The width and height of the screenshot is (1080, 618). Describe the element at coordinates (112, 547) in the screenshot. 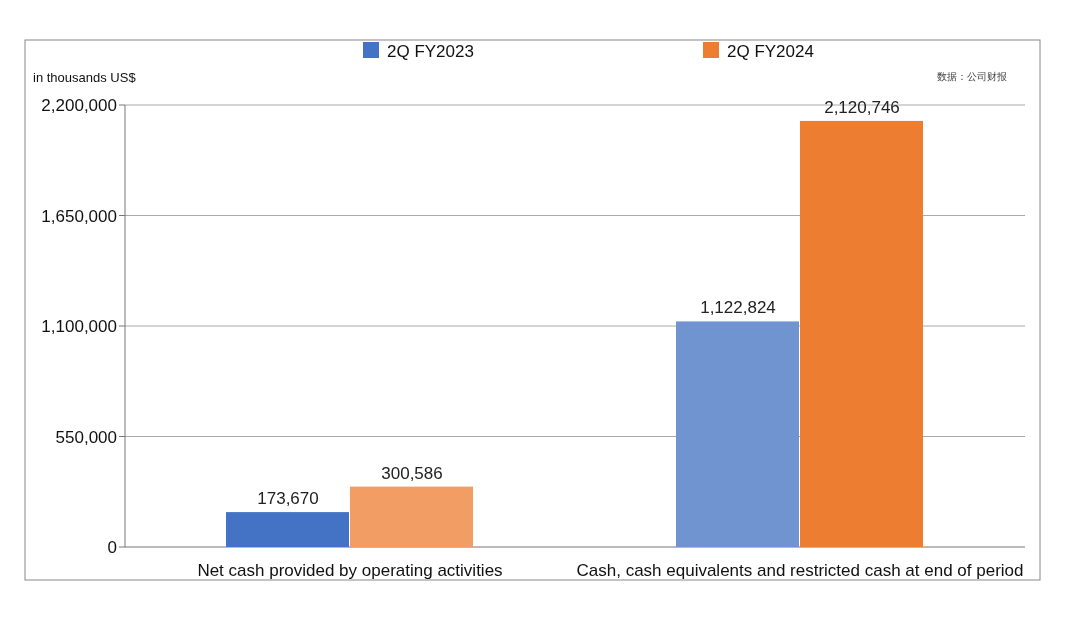

I see `y-tick-label: 0` at that location.